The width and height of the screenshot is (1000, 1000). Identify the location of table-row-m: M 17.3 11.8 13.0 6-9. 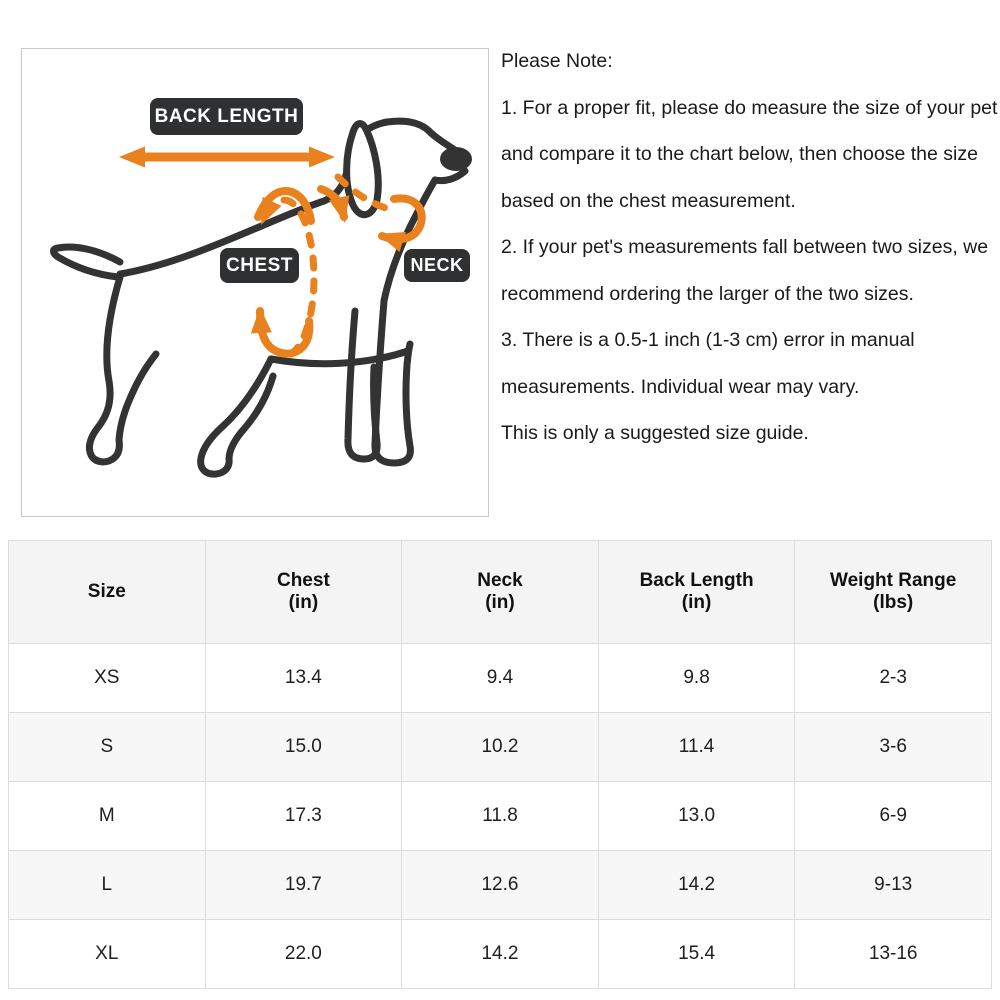
(500, 816).